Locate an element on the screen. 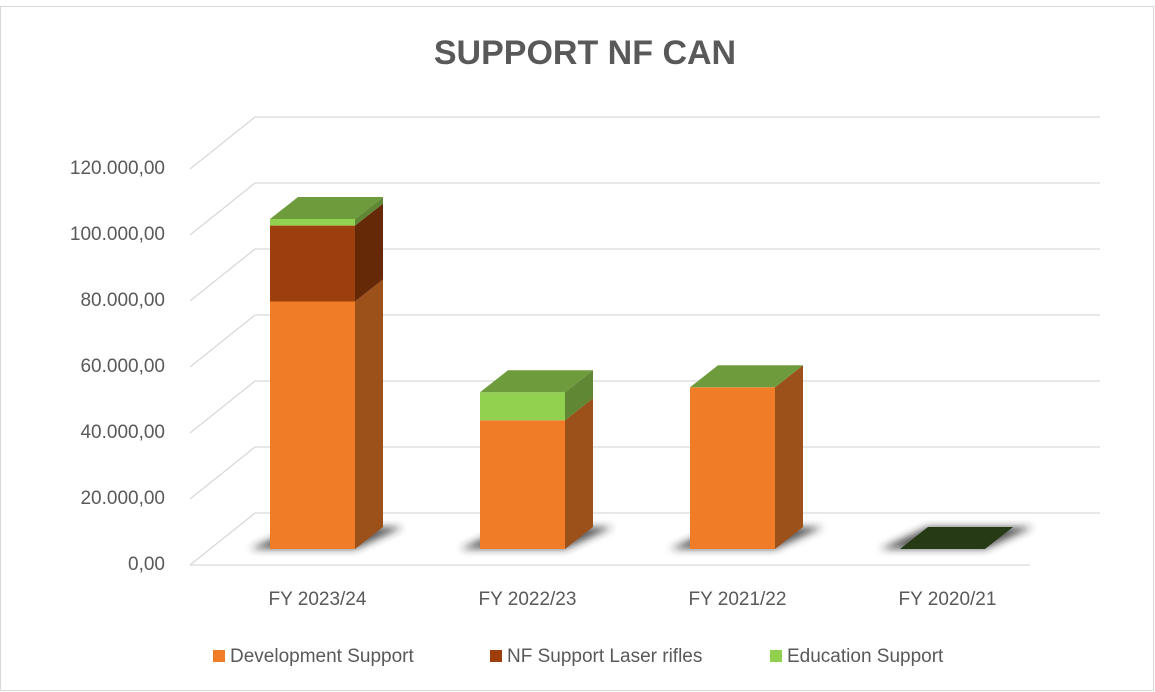 This screenshot has width=1155, height=692. x-tick-label: FY 2021/22 is located at coordinates (738, 599).